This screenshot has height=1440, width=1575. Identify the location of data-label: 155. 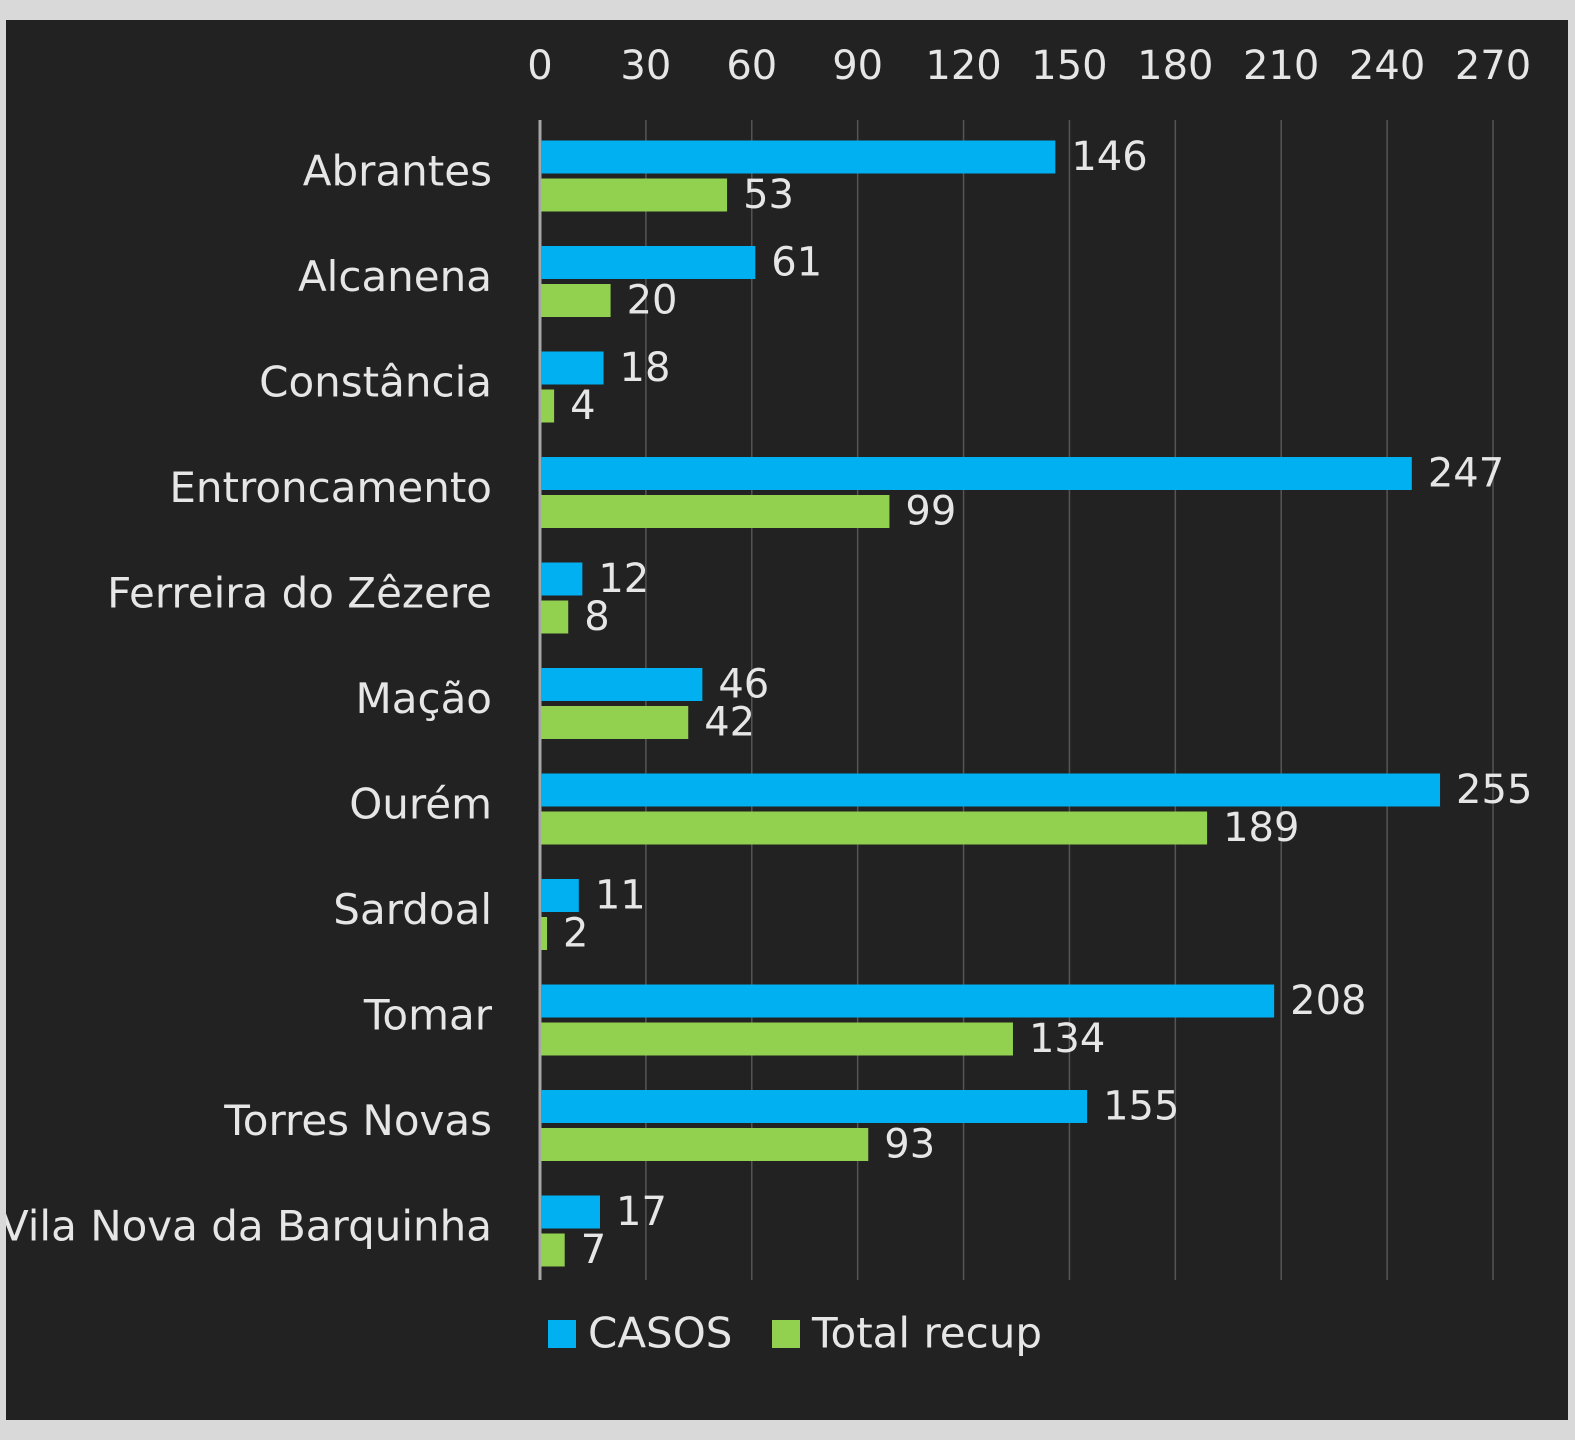
(1141, 1107).